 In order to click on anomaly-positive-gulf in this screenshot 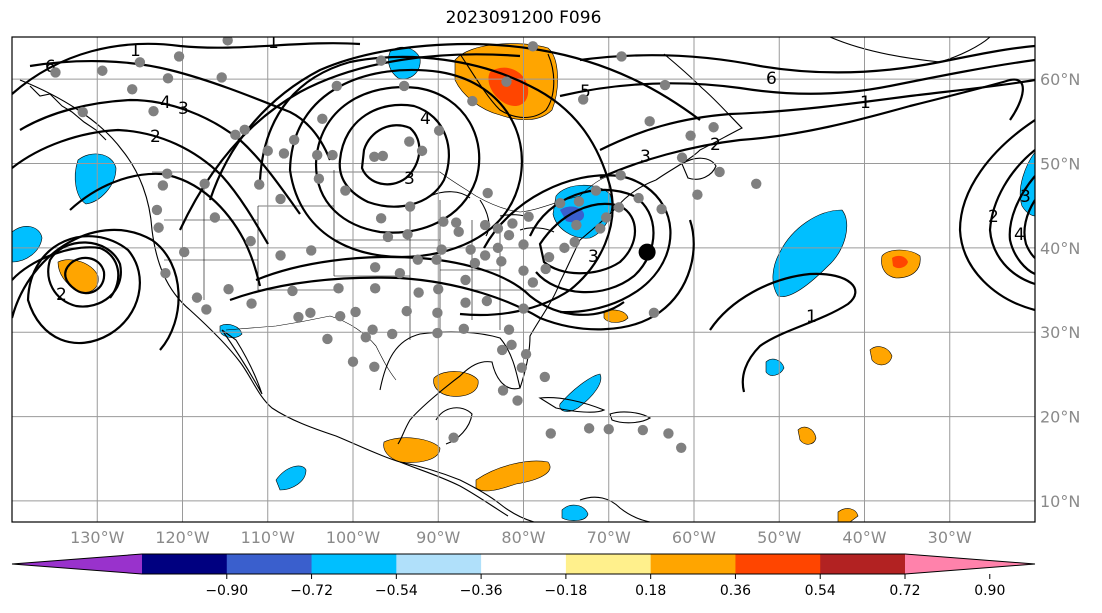, I will do `click(456, 384)`.